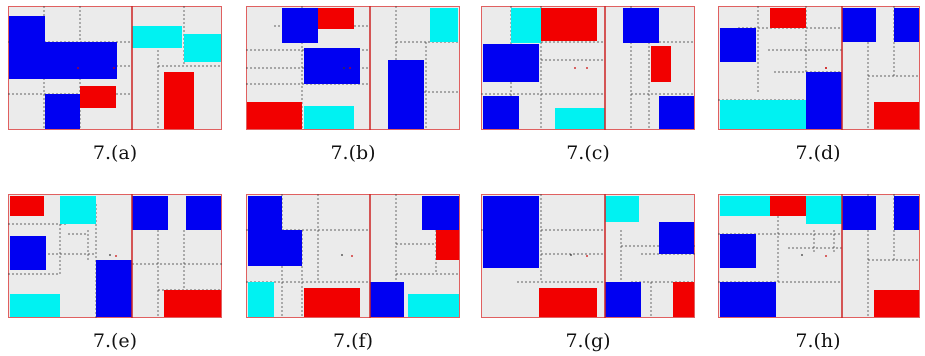 The width and height of the screenshot is (925, 356). Describe the element at coordinates (818, 153) in the screenshot. I see `figure-caption: 7.(d)` at that location.